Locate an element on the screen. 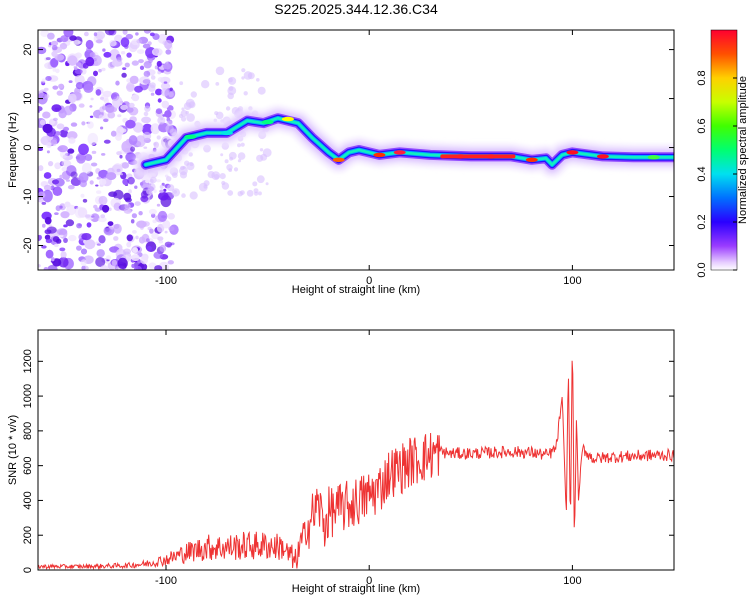 Image resolution: width=750 pixels, height=600 pixels. snr-y-tick-label: 600 is located at coordinates (28, 465).